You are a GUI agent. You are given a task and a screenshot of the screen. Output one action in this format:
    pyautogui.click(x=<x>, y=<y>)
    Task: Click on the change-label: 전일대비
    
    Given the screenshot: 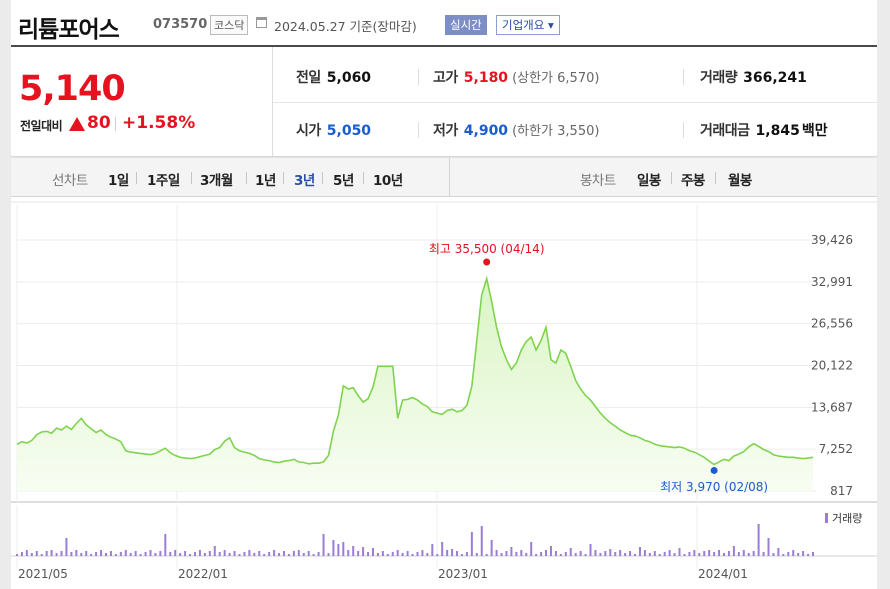 What is the action you would take?
    pyautogui.click(x=41, y=126)
    